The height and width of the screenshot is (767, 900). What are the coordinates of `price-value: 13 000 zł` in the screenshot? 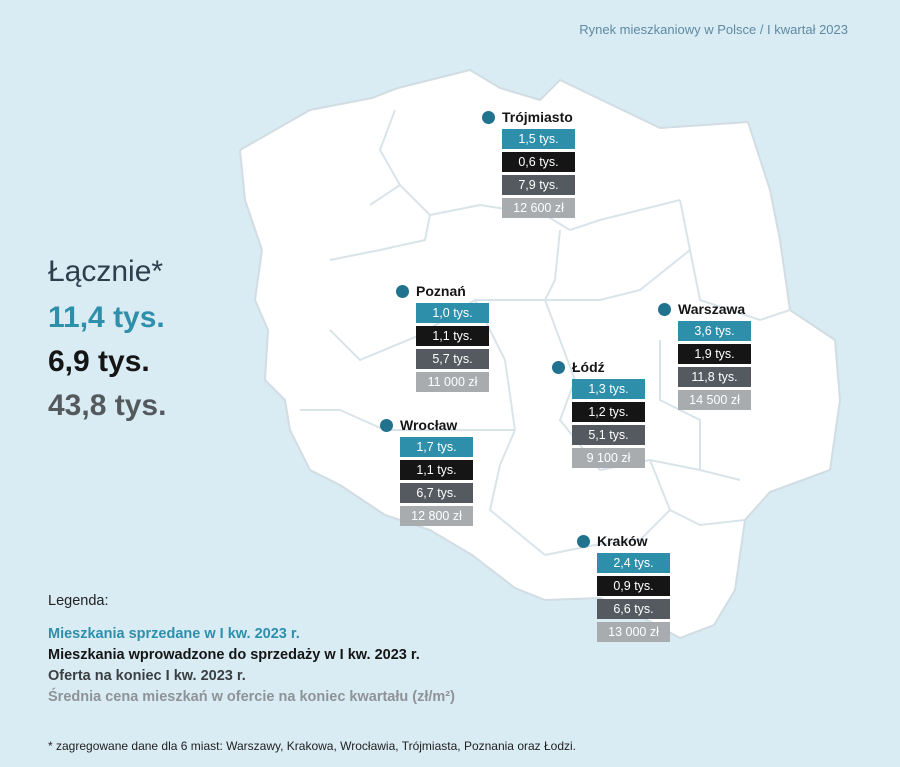 It's located at (633, 632).